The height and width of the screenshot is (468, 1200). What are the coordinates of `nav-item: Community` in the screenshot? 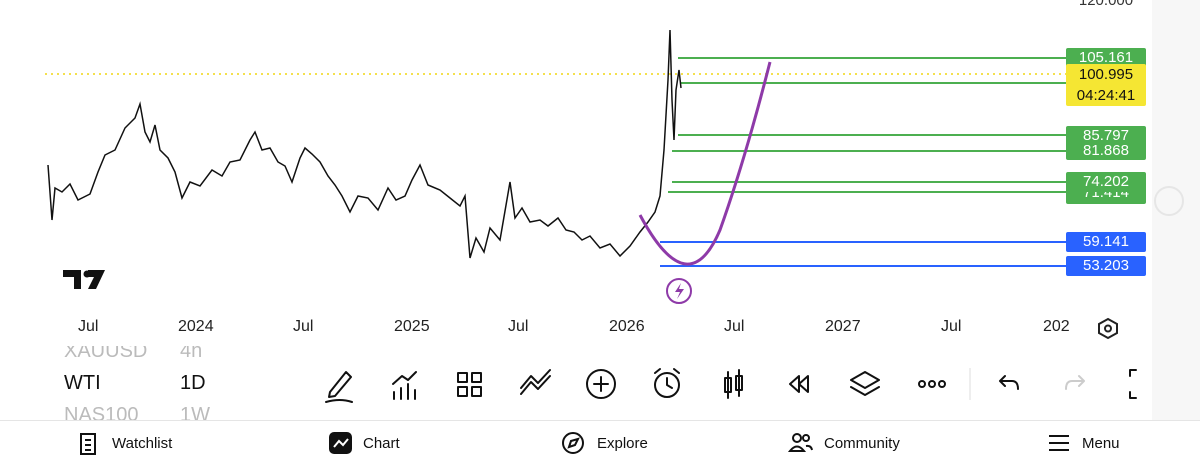 It's located at (862, 443).